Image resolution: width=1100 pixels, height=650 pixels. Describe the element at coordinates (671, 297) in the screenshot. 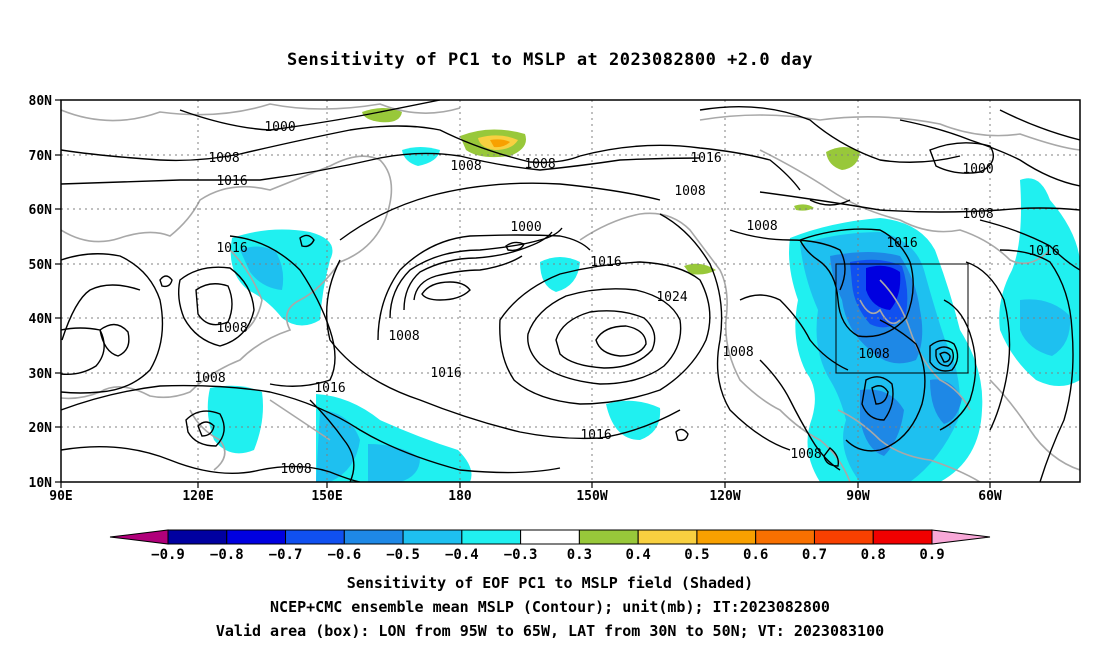

I see `contour-label: 1024` at that location.